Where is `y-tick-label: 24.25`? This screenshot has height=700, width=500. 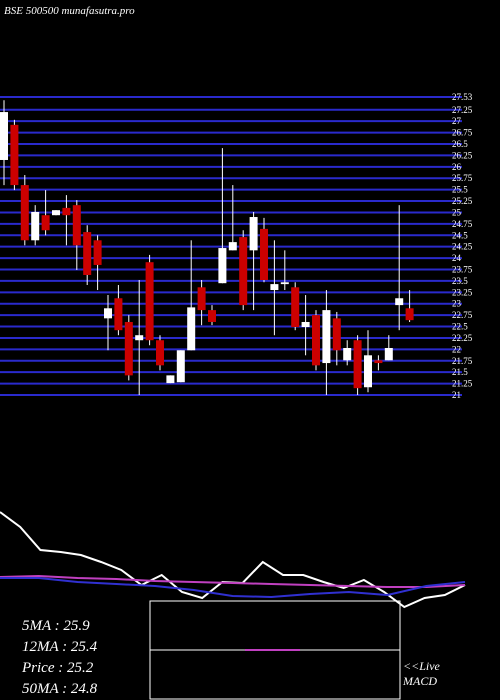 y-tick-label: 24.25 is located at coordinates (462, 247).